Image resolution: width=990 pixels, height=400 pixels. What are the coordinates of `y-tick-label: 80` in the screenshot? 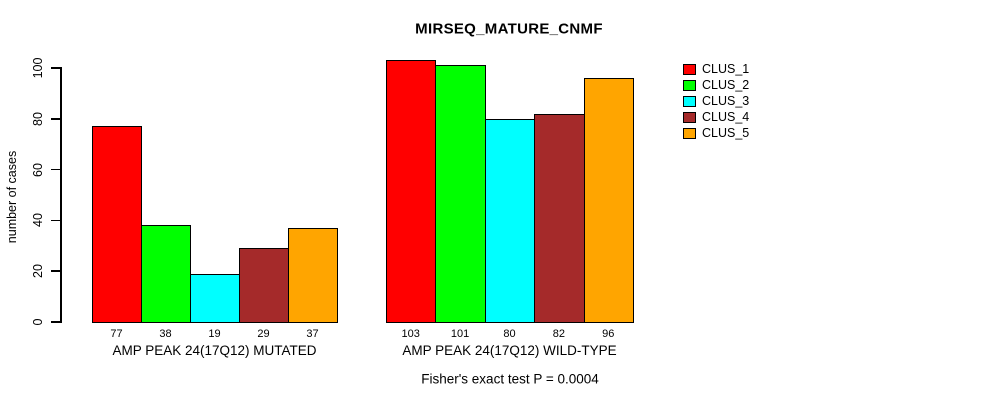 It's located at (38, 118).